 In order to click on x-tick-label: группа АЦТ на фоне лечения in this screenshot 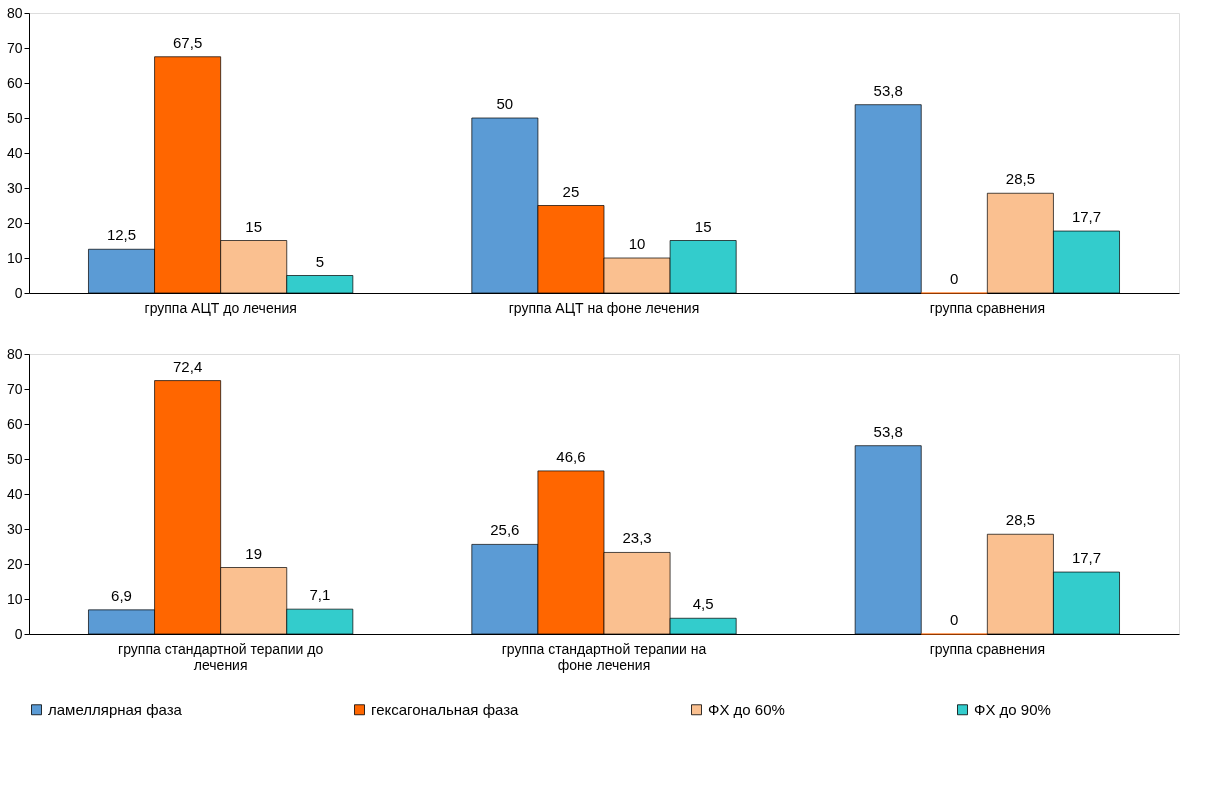, I will do `click(604, 307)`.